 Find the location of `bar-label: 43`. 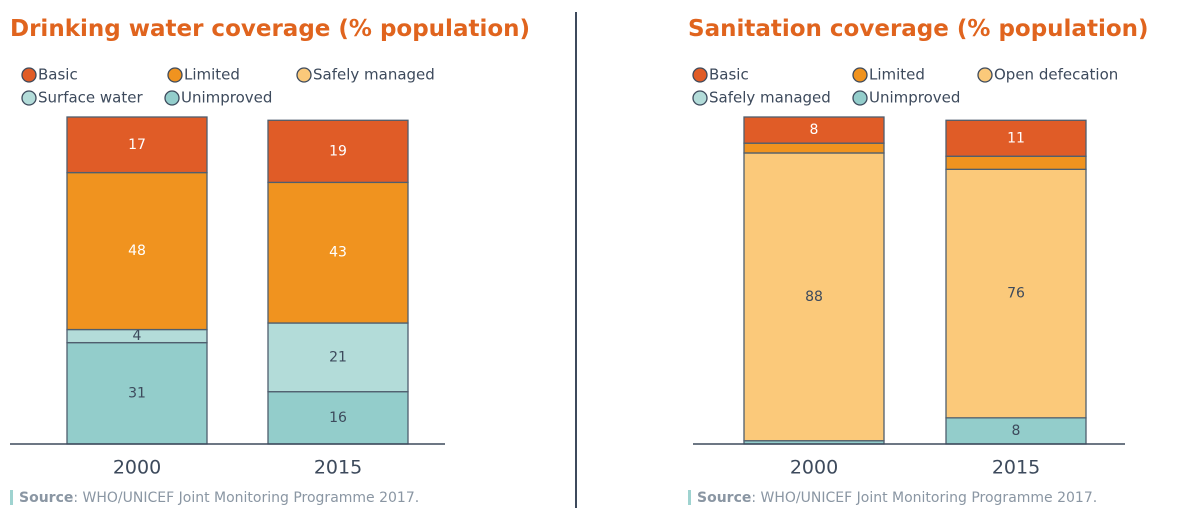

bar-label: 43 is located at coordinates (338, 253).